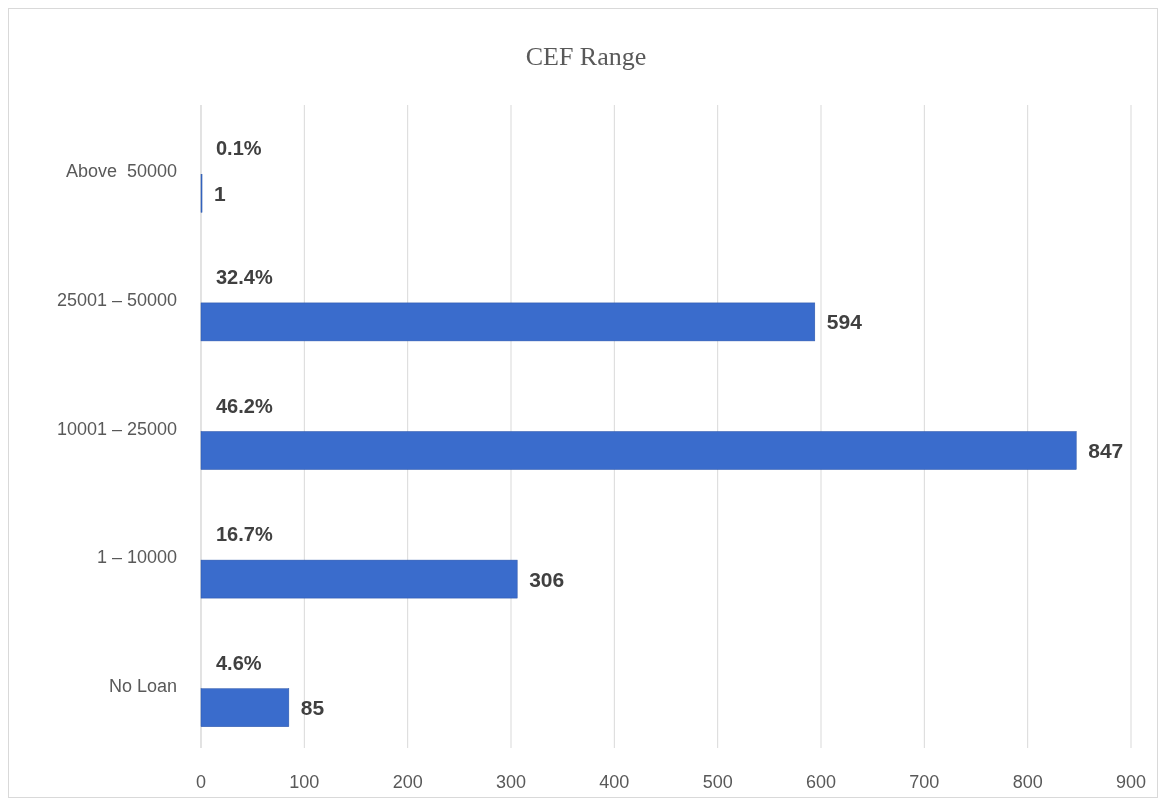 This screenshot has height=801, width=1167. What do you see at coordinates (121, 171) in the screenshot?
I see `y-tick-label: Above 50000` at bounding box center [121, 171].